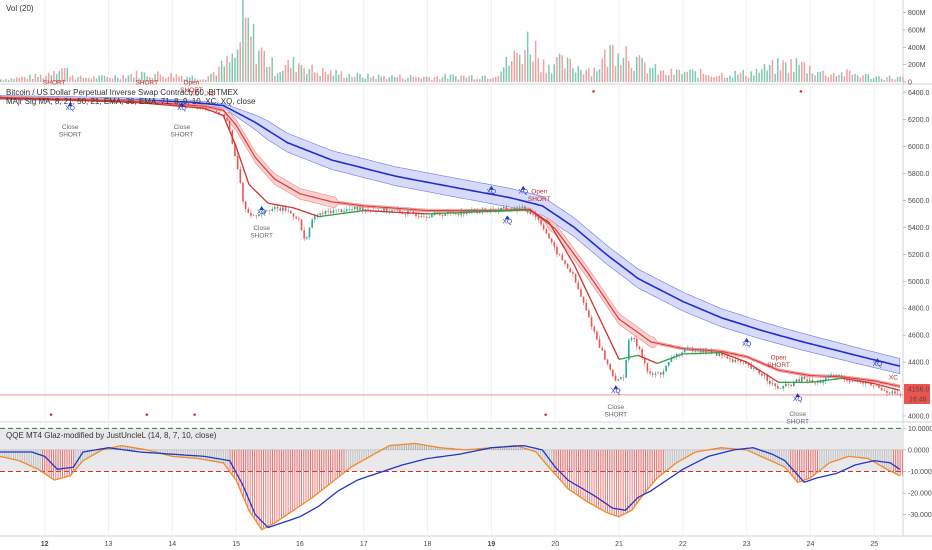 The width and height of the screenshot is (932, 550). Describe the element at coordinates (182, 104) in the screenshot. I see `up-triangle-icon` at that location.